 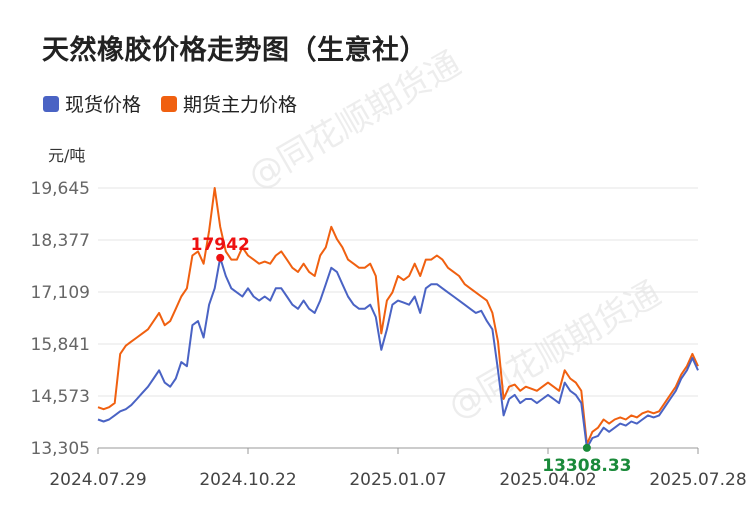 I want to click on max-label: 17942, so click(x=220, y=245).